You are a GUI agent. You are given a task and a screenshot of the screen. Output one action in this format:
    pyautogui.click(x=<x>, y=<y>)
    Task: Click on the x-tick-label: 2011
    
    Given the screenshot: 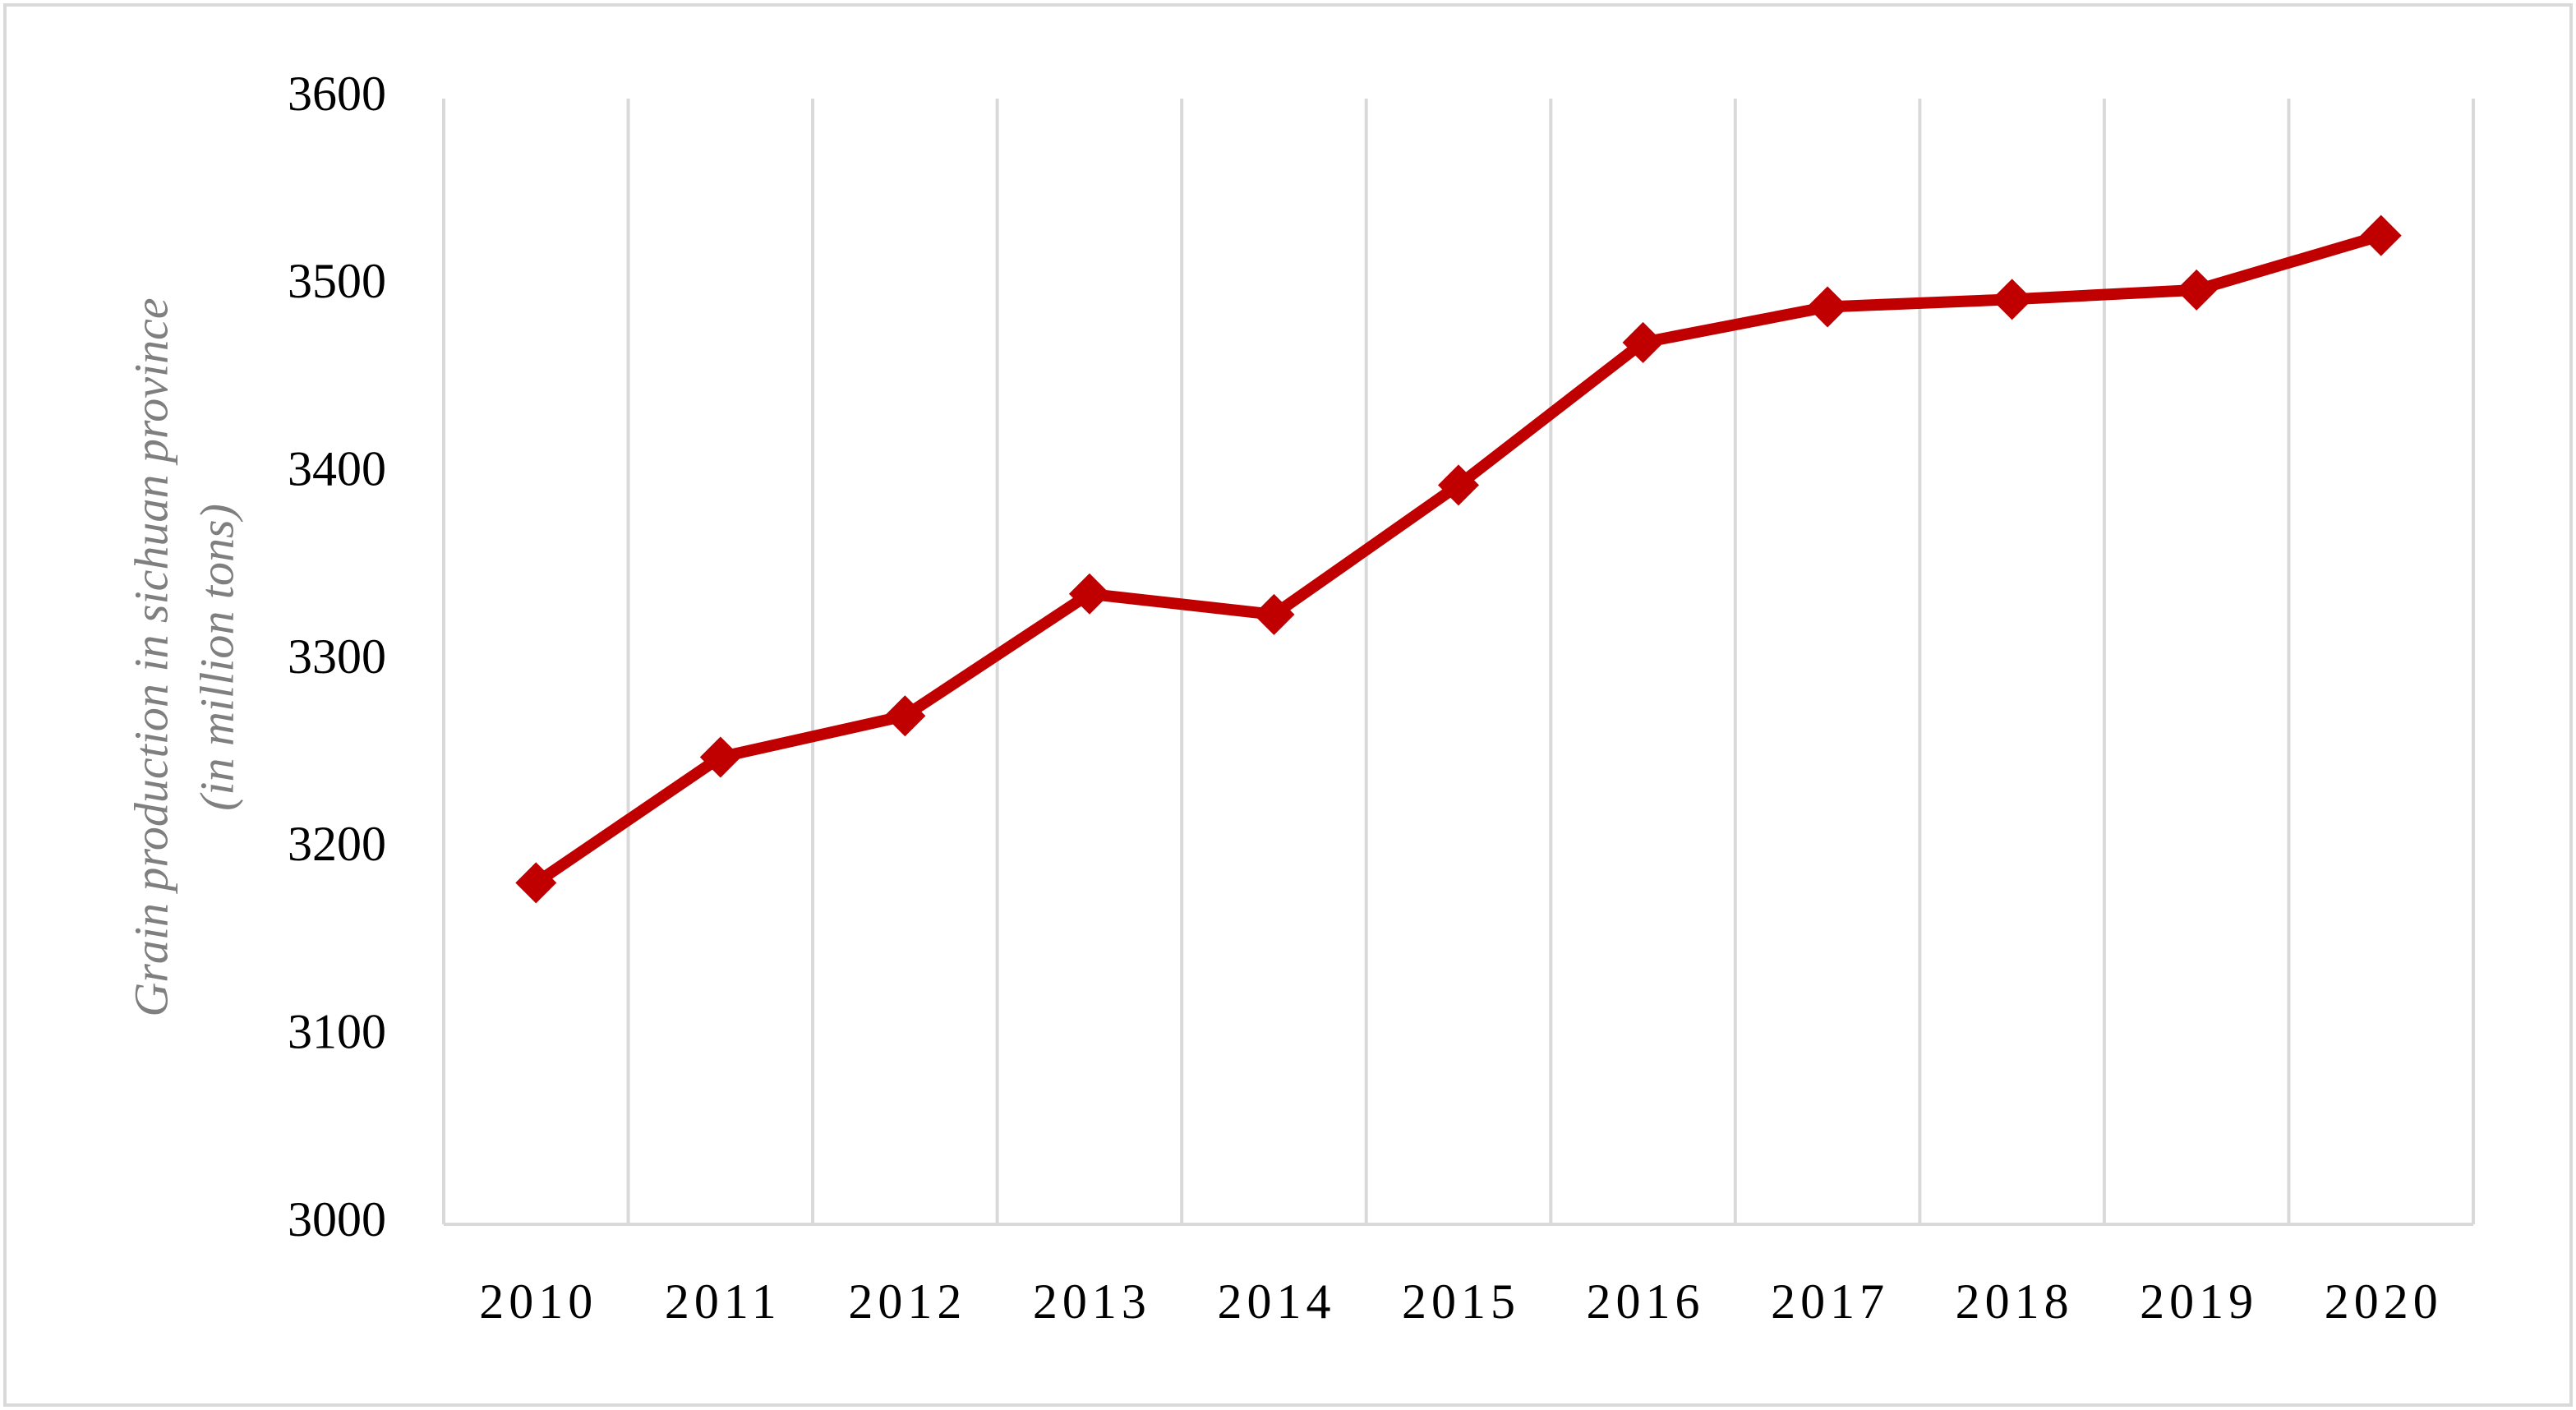 What is the action you would take?
    pyautogui.click(x=723, y=1301)
    